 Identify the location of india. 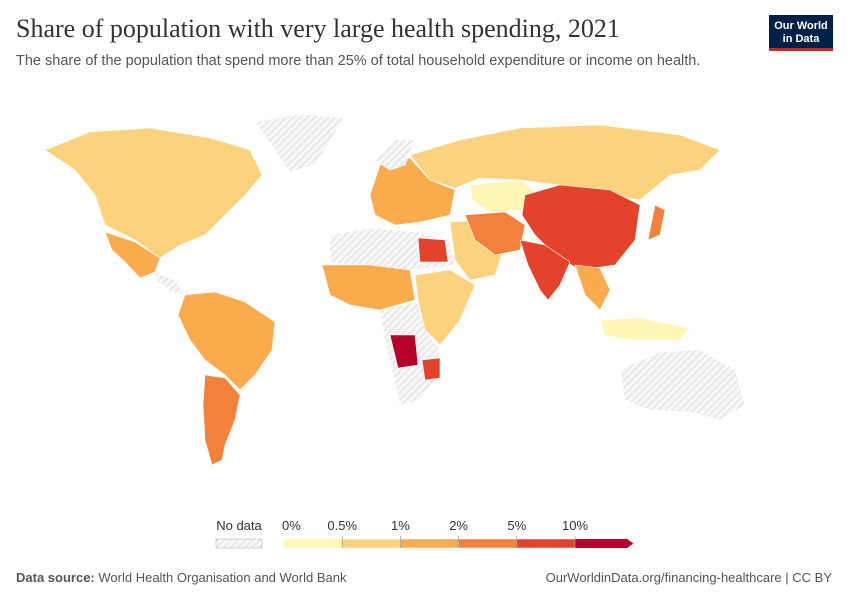
(545, 270).